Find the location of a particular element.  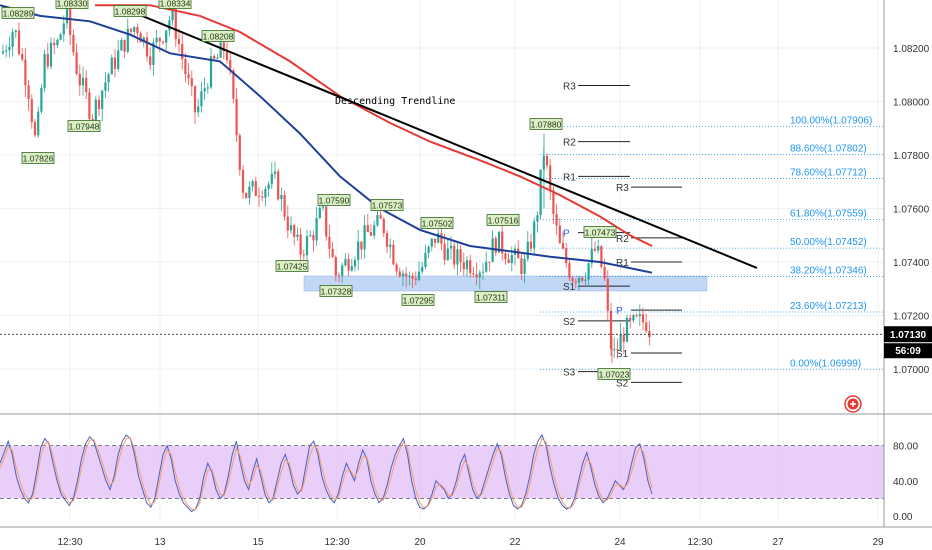

price-tick-label: 1.08200 is located at coordinates (911, 49).